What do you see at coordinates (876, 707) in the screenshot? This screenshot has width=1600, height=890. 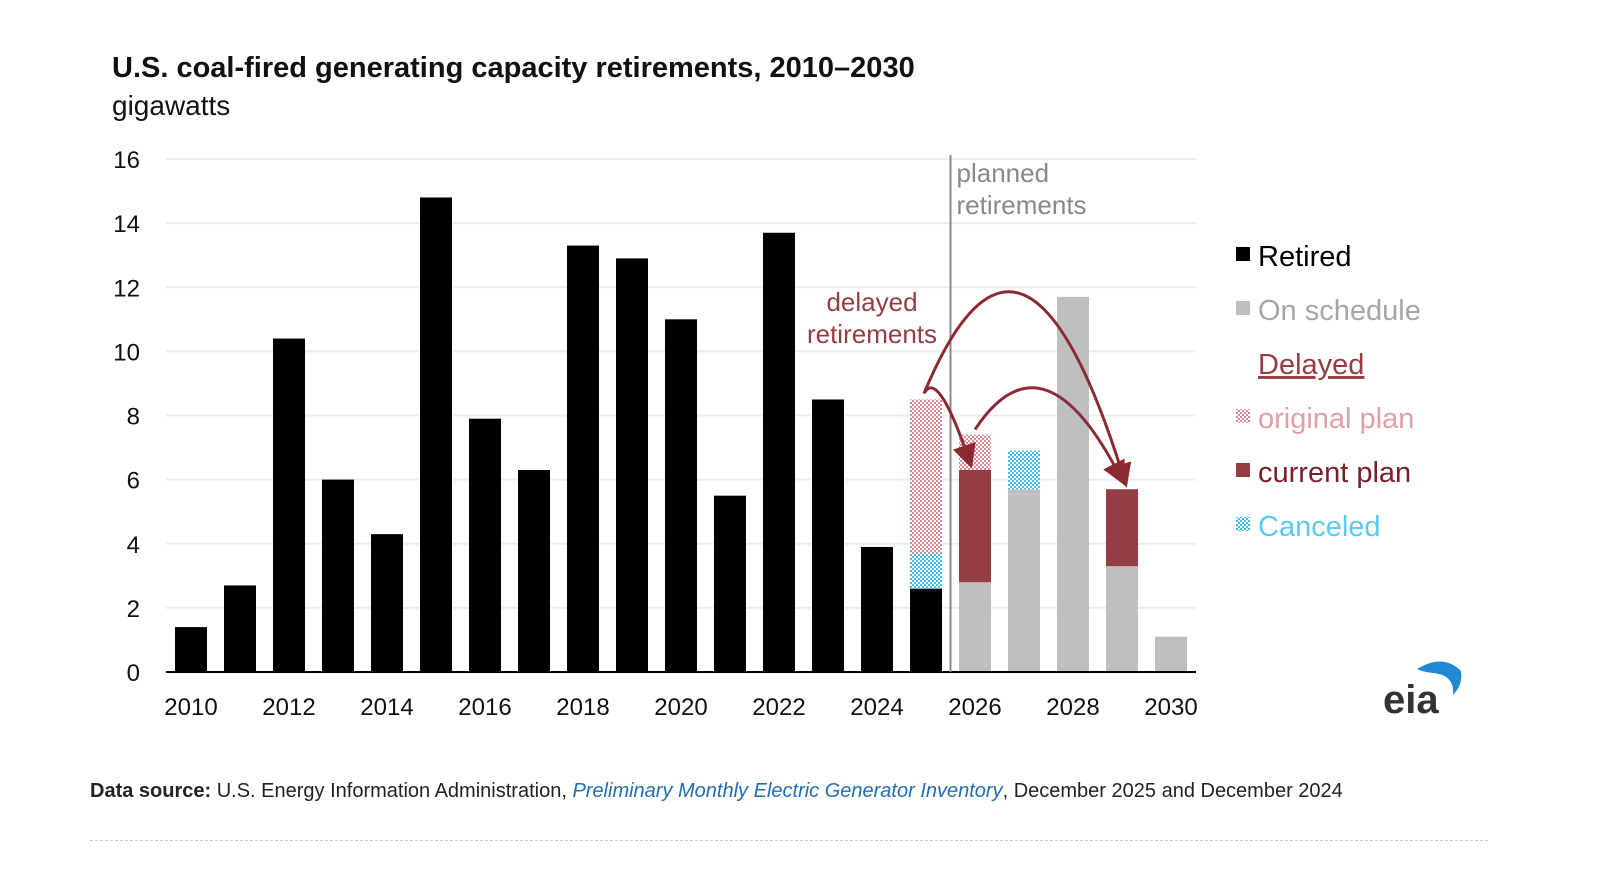 I see `x-tick-label: 2024` at bounding box center [876, 707].